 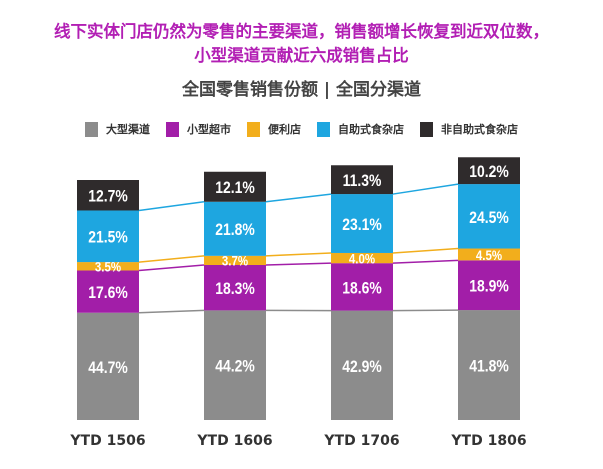 I want to click on data-label: 44.2%, so click(x=235, y=366).